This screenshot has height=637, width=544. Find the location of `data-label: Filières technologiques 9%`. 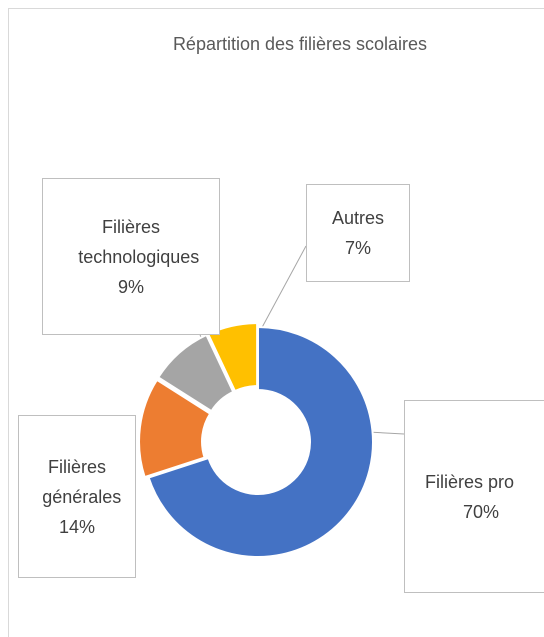

data-label: Filières technologiques 9% is located at coordinates (131, 256).